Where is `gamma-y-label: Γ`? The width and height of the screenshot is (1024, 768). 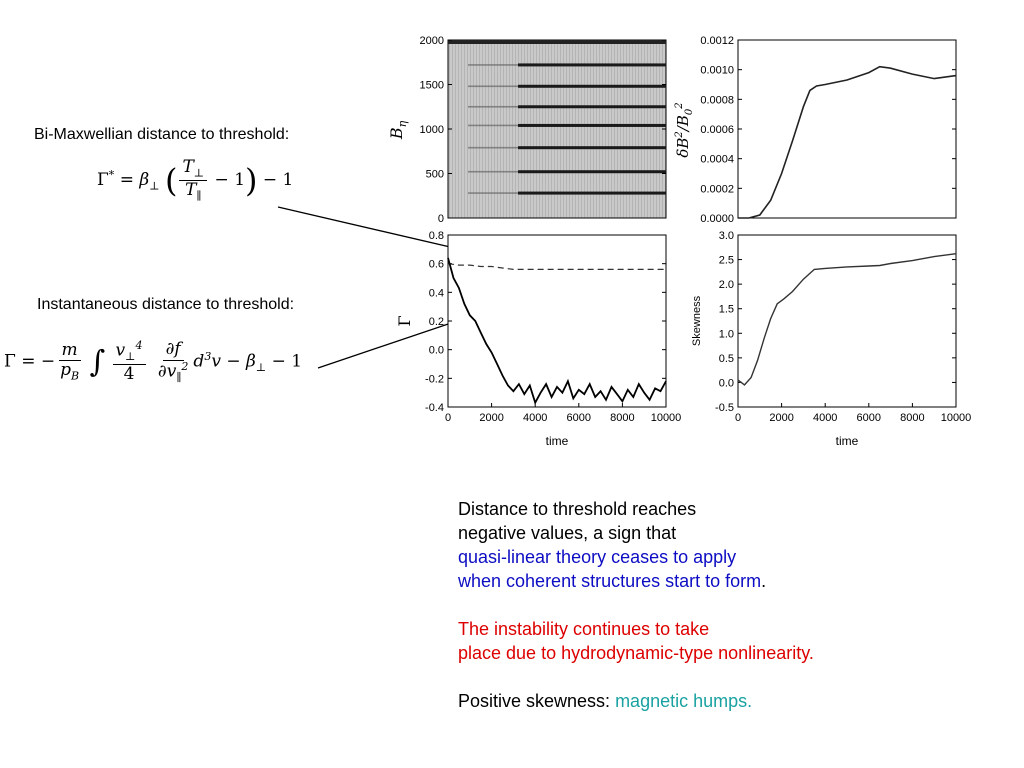 gamma-y-label: Γ is located at coordinates (404, 320).